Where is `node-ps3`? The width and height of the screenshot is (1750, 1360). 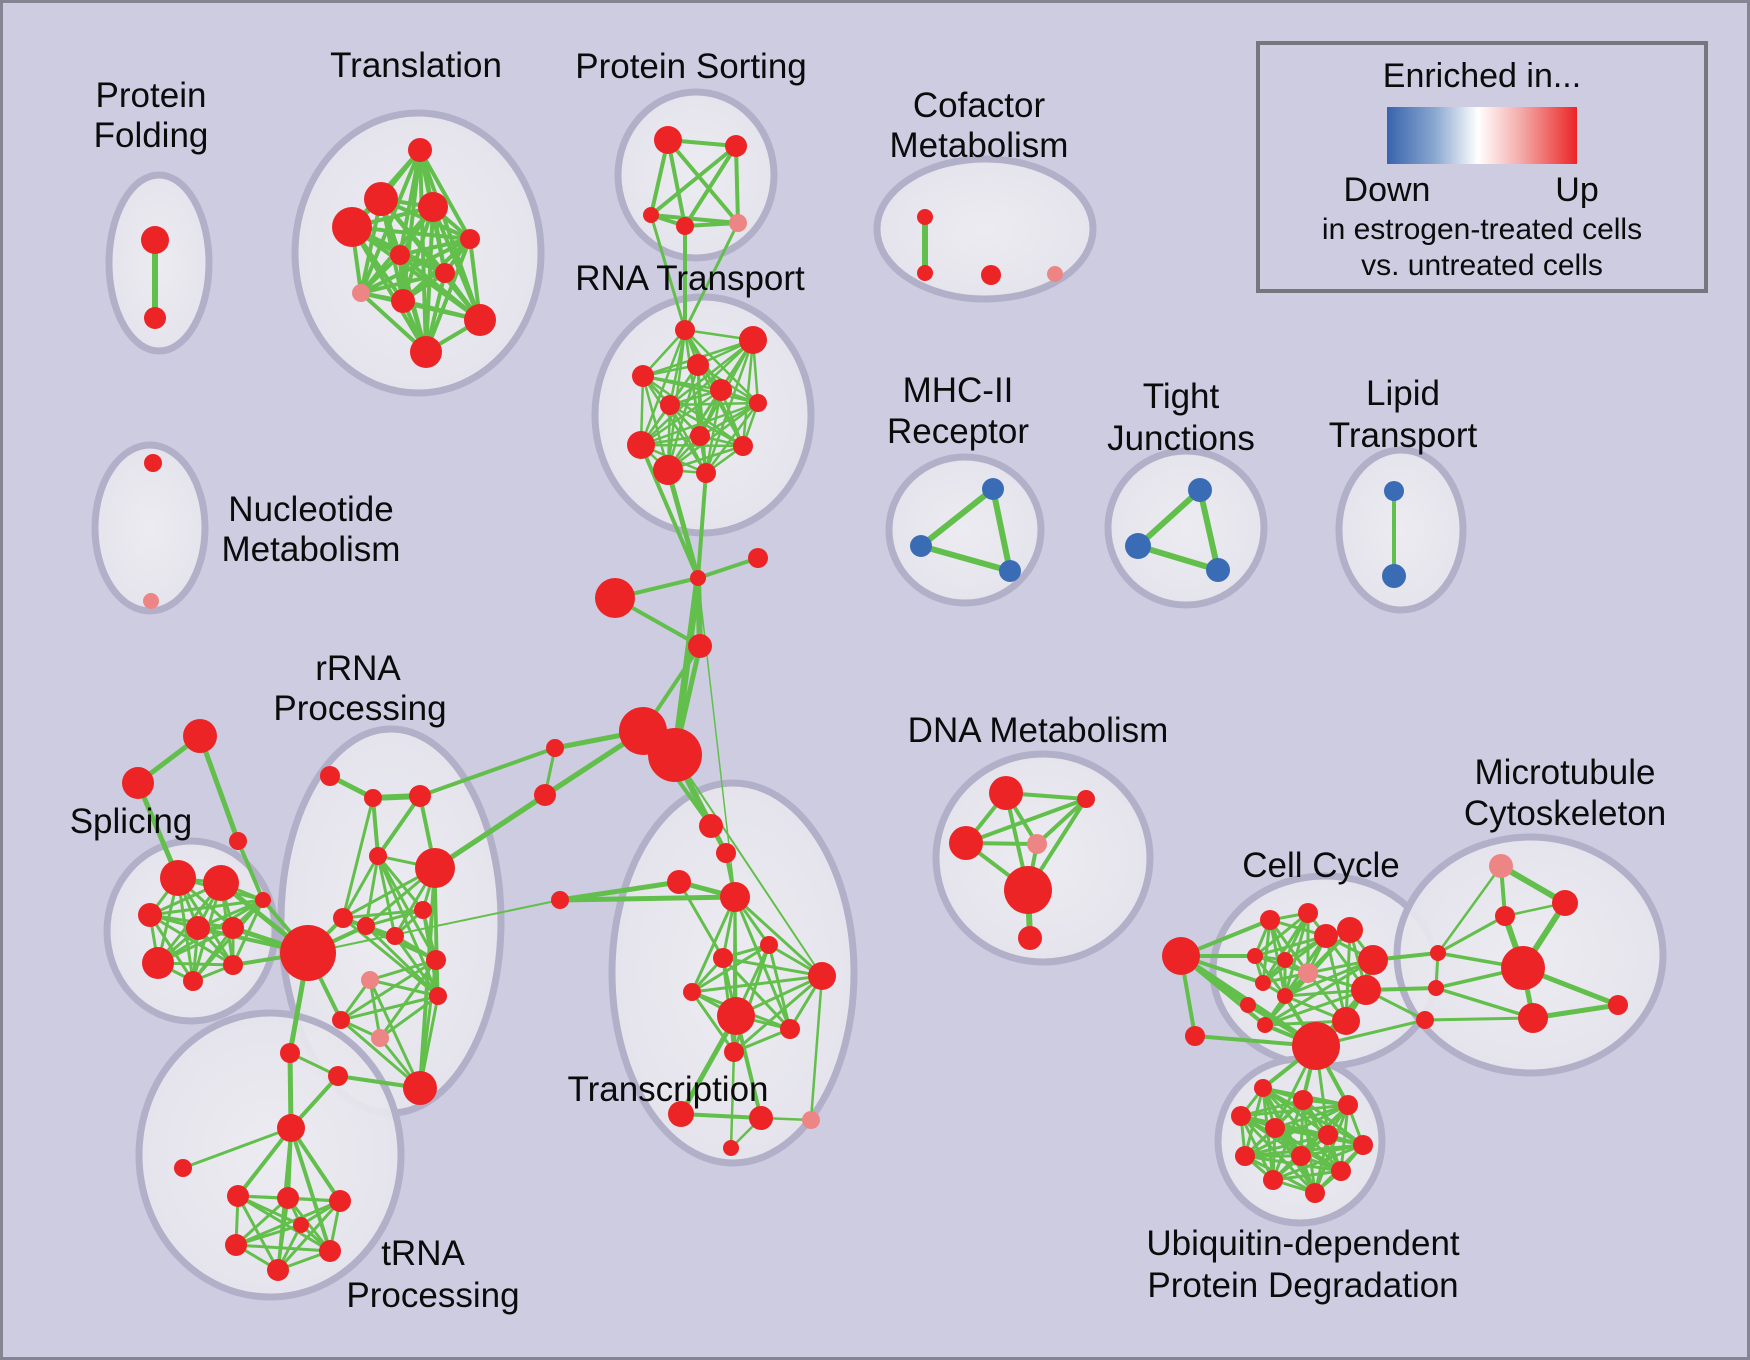
node-ps3 is located at coordinates (651, 215).